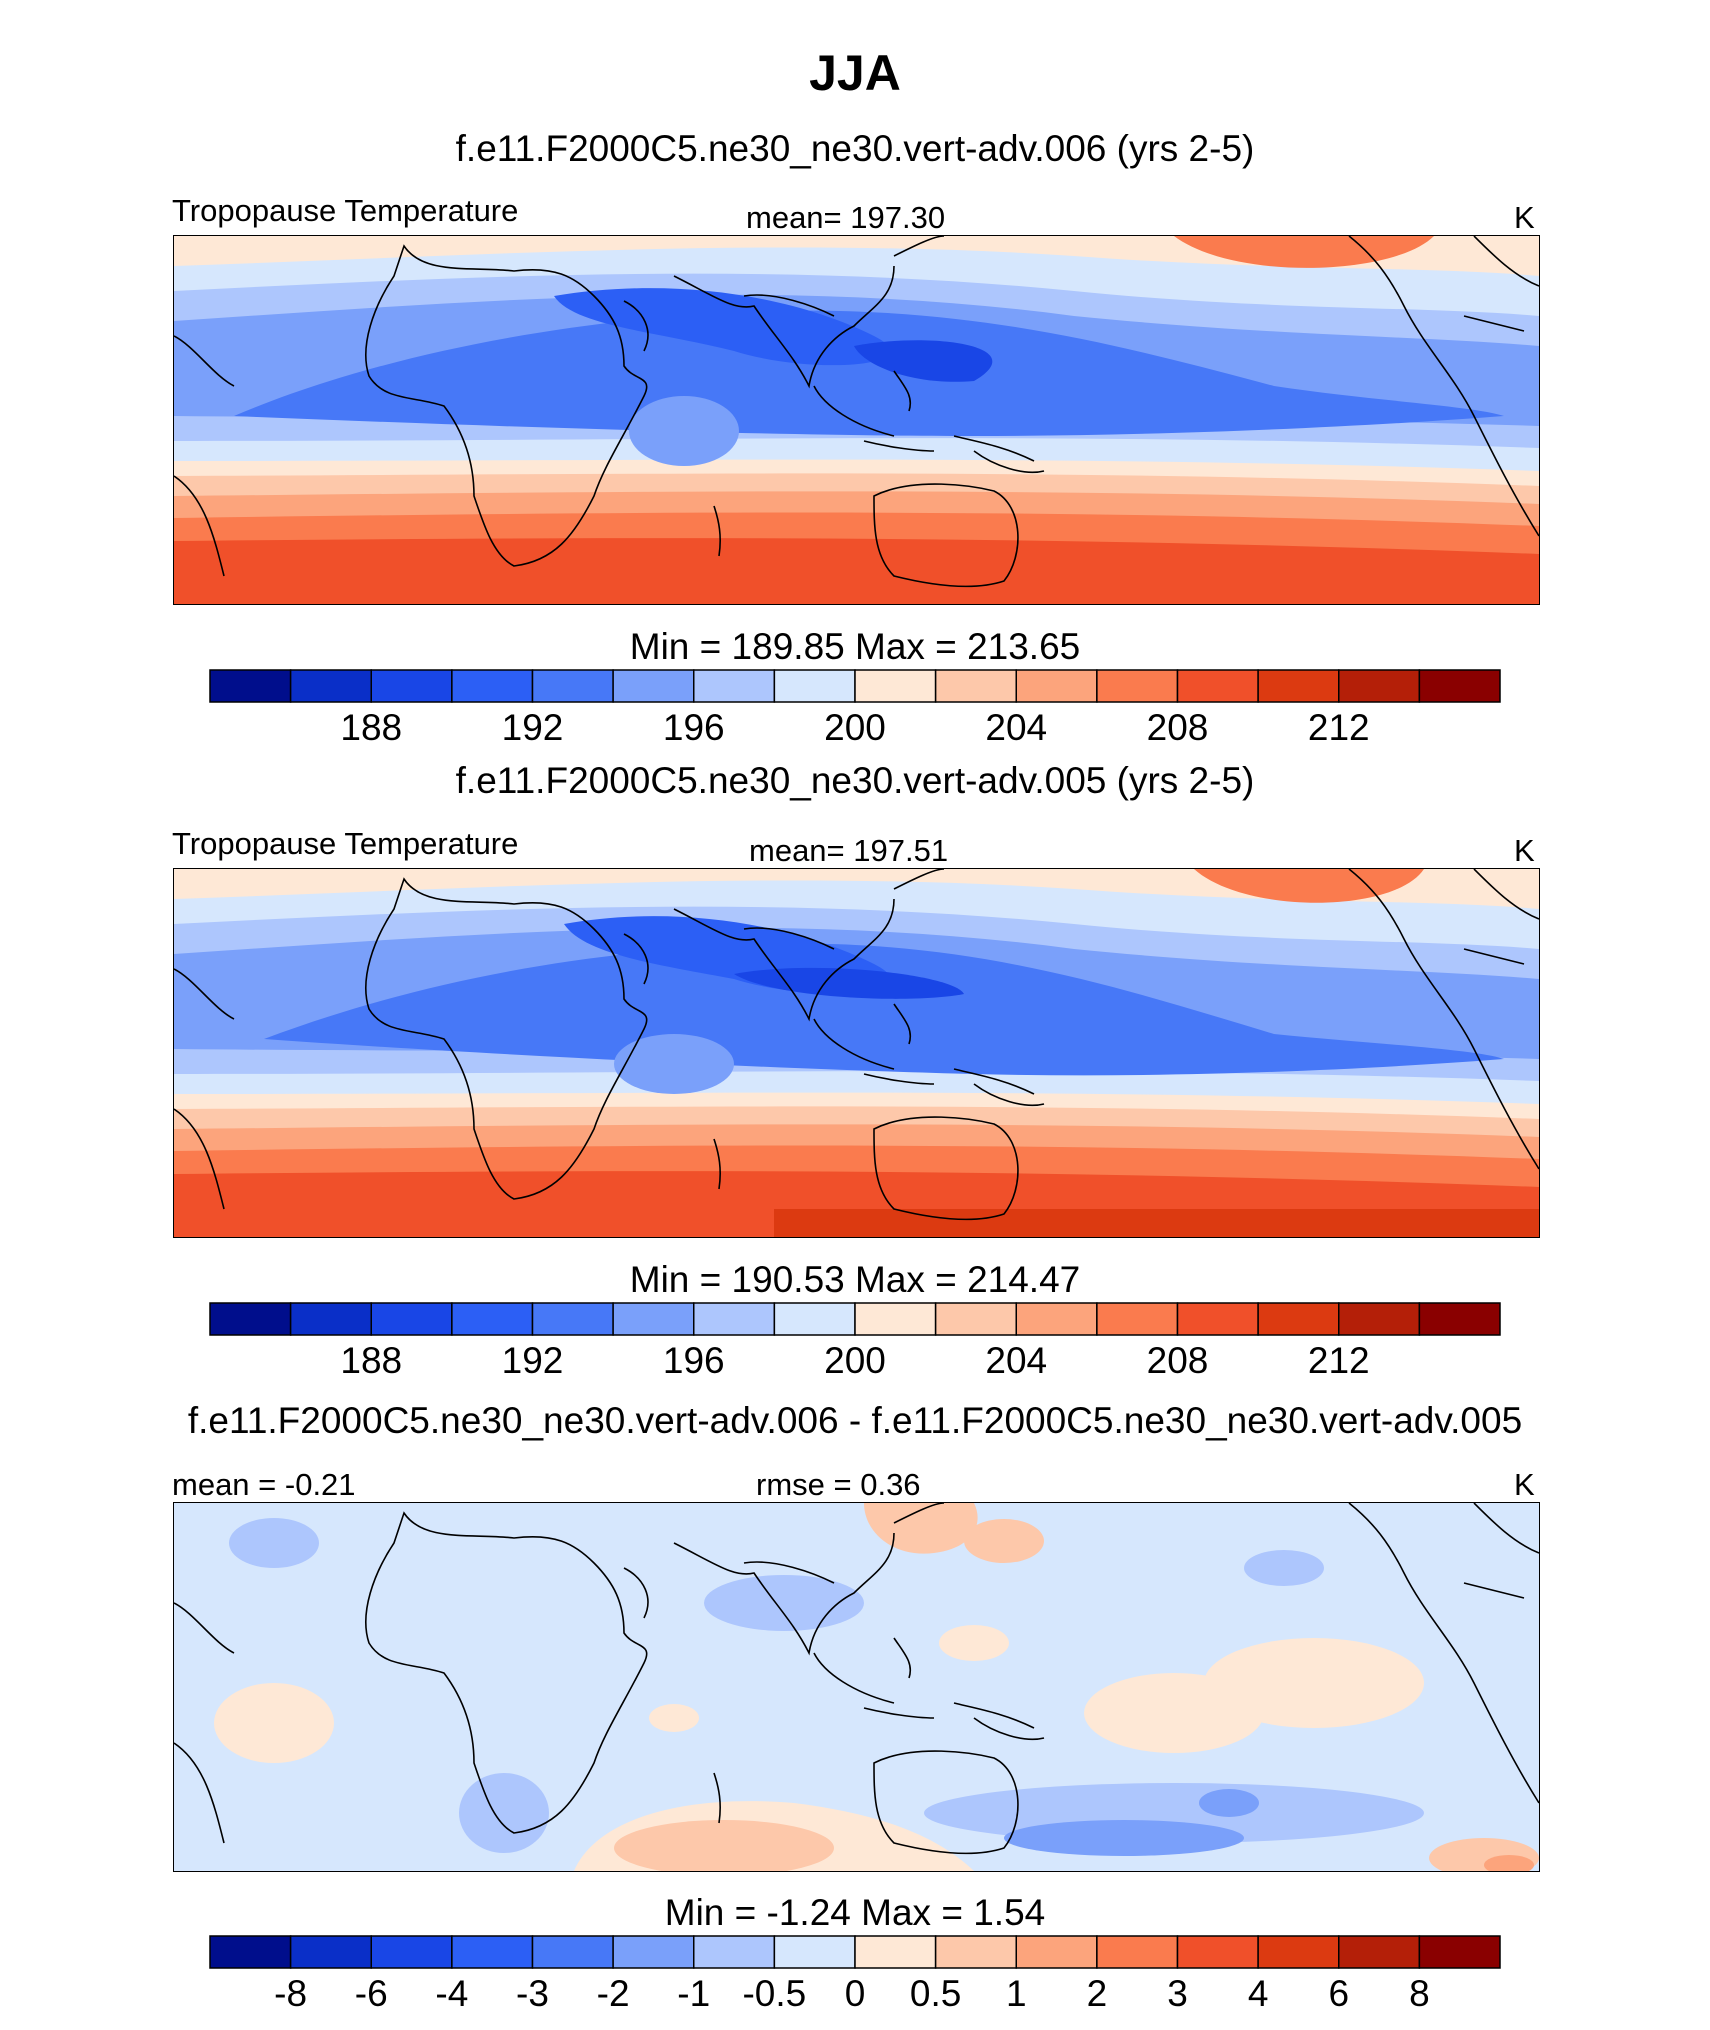 The width and height of the screenshot is (1710, 2030). Describe the element at coordinates (1524, 217) in the screenshot. I see `panel1-units-label: K` at that location.